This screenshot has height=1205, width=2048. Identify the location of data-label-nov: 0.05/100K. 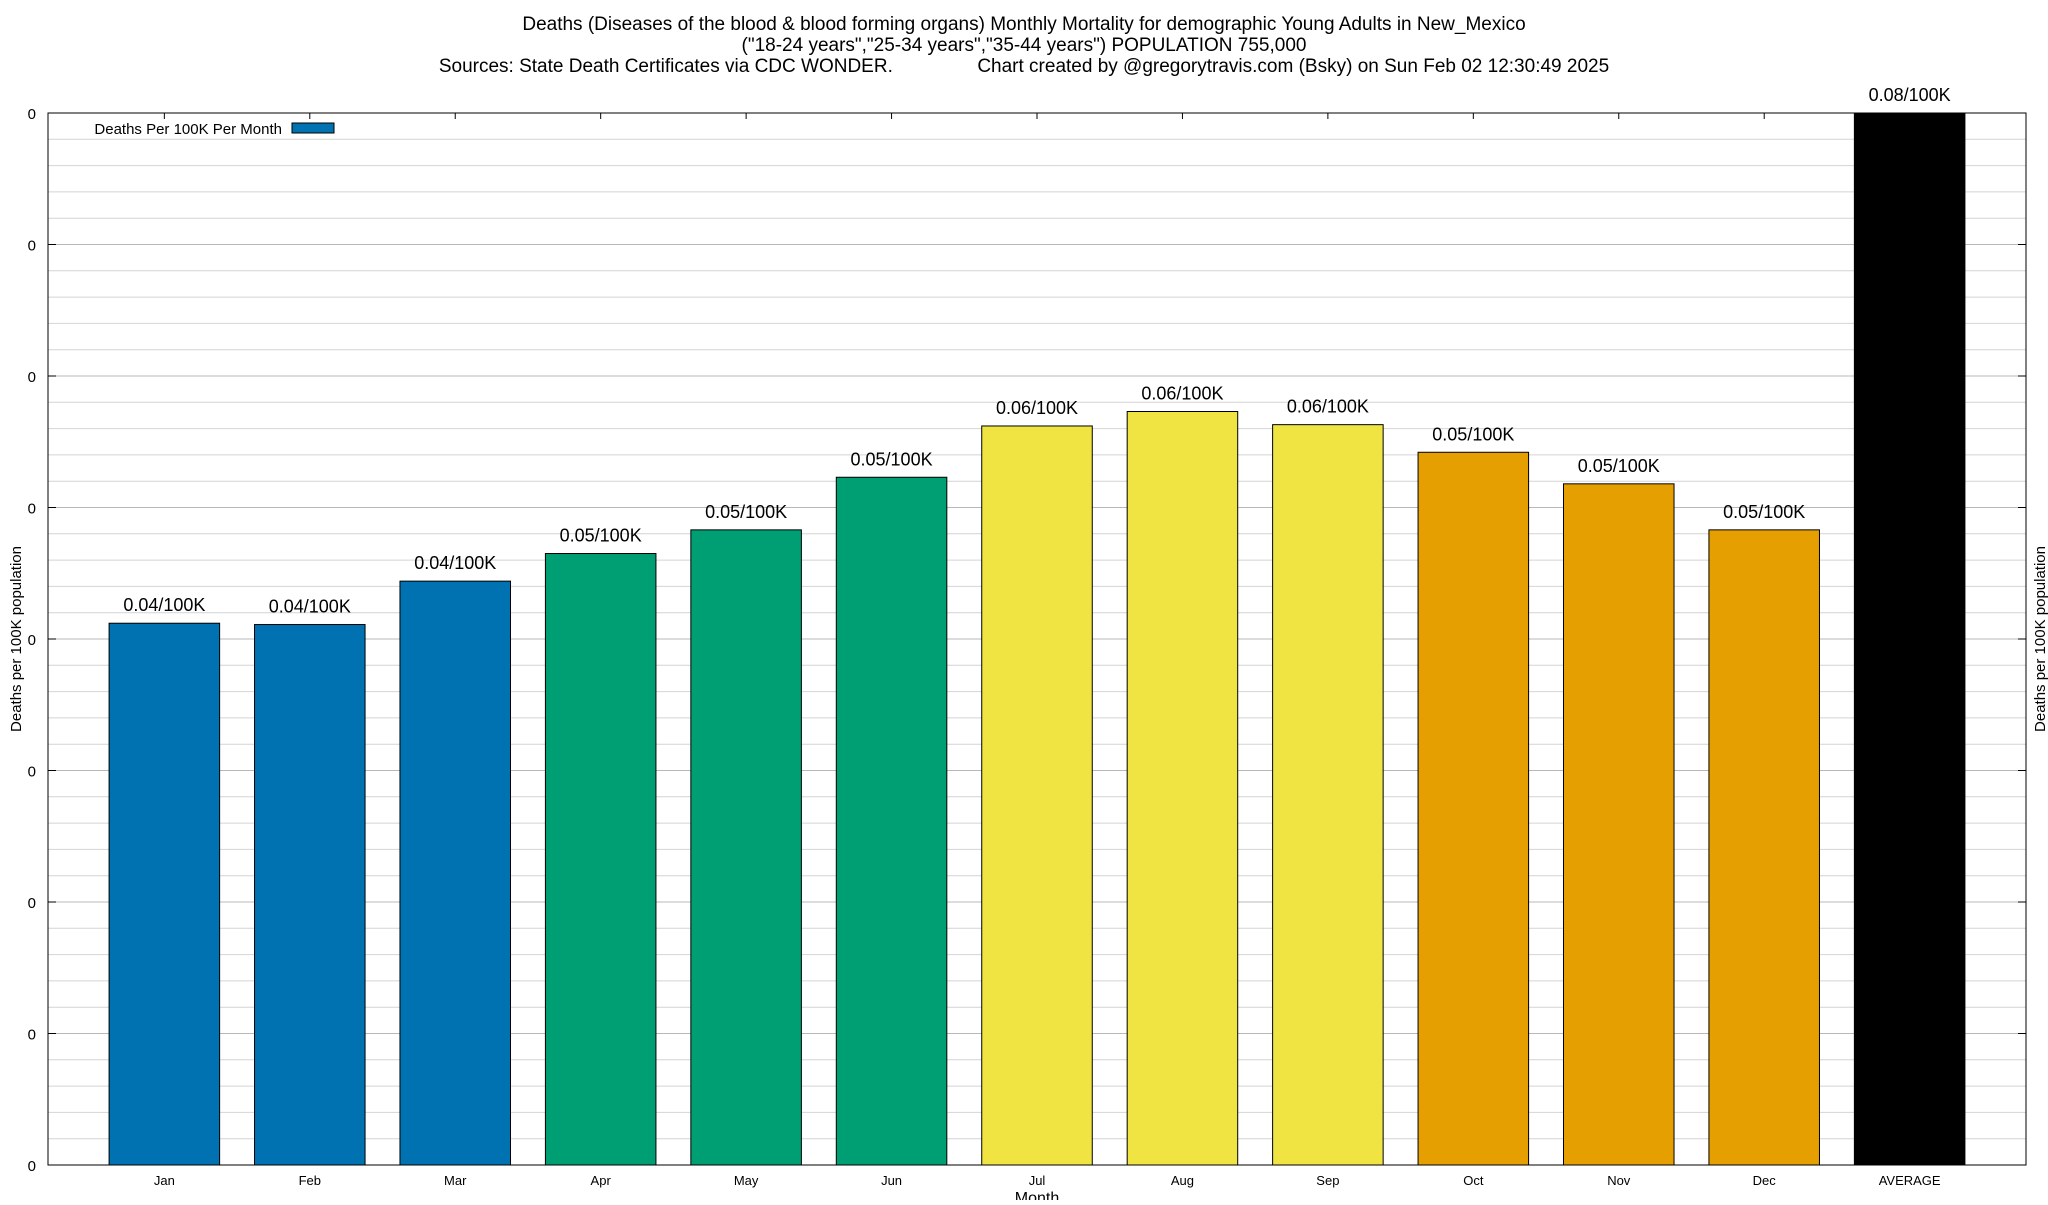
(1619, 466).